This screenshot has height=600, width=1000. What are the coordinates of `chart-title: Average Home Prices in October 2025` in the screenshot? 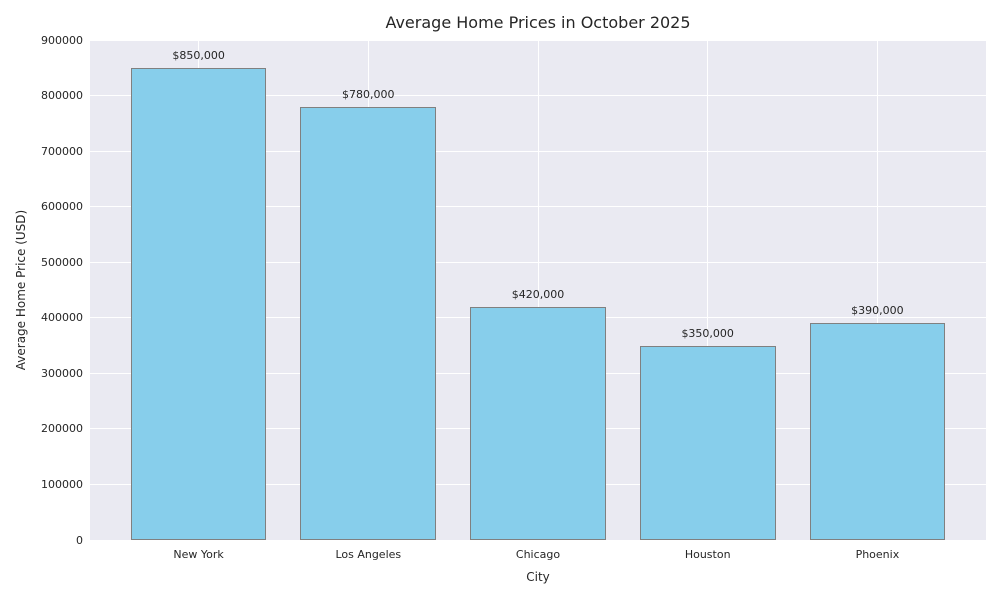 It's located at (538, 22).